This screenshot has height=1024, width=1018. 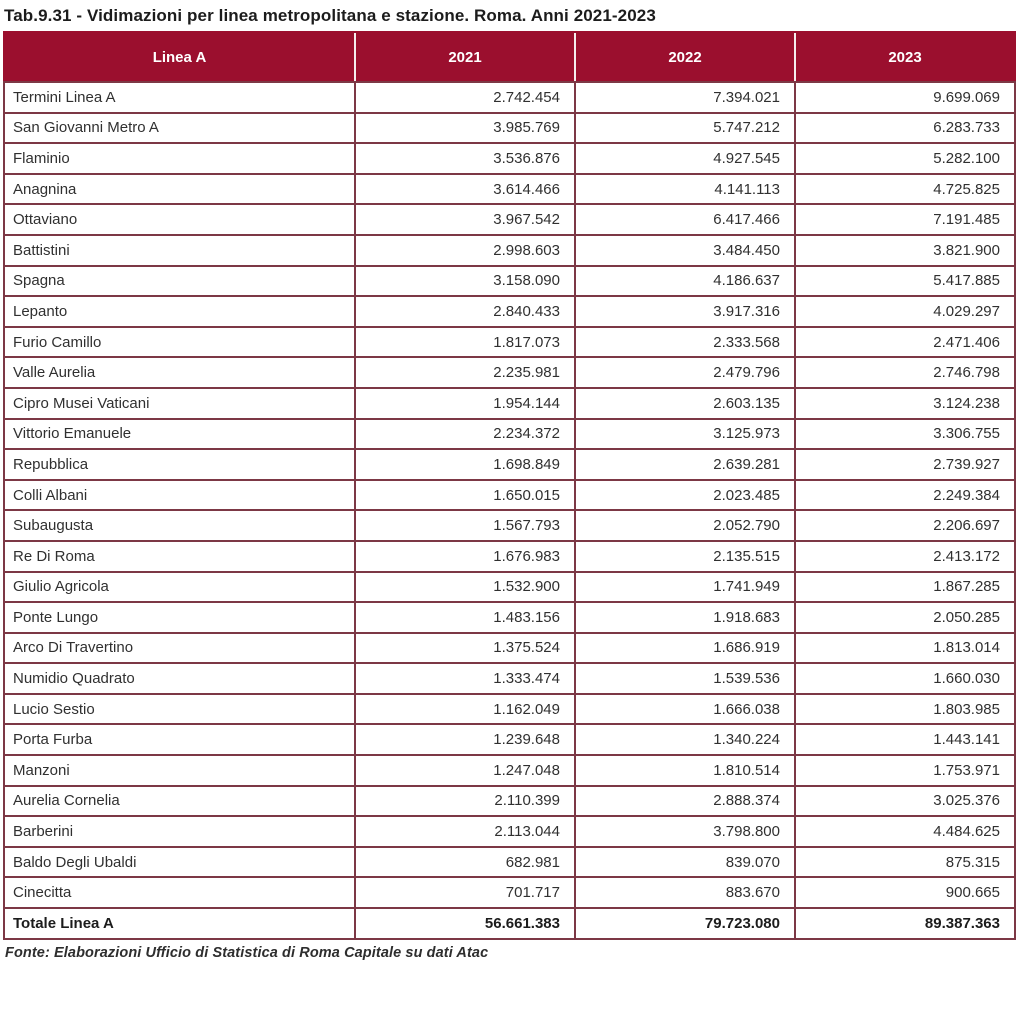 I want to click on value-cell: 1.817.073, so click(x=465, y=342).